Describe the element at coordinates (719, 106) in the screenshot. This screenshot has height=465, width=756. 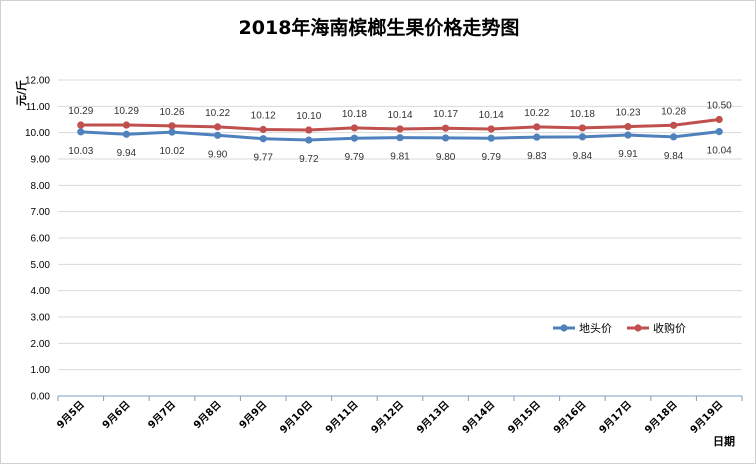
I see `data-label: 10.50` at that location.